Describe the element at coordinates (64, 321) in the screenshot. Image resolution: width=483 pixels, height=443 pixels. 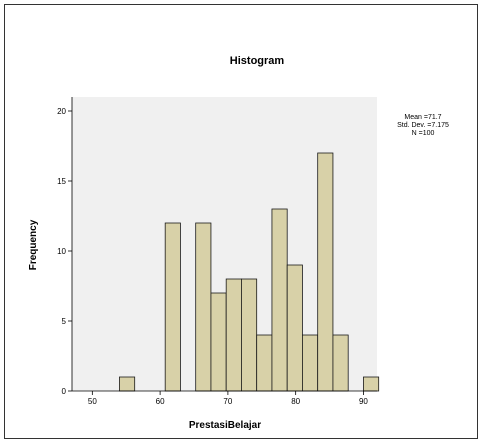
I see `y-tick-label: 5` at that location.